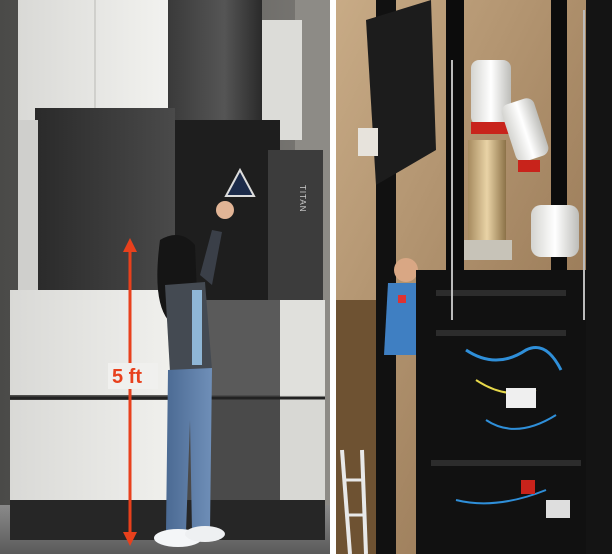 The height and width of the screenshot is (554, 612). I want to click on middle-left-dark-panel, so click(105, 203).